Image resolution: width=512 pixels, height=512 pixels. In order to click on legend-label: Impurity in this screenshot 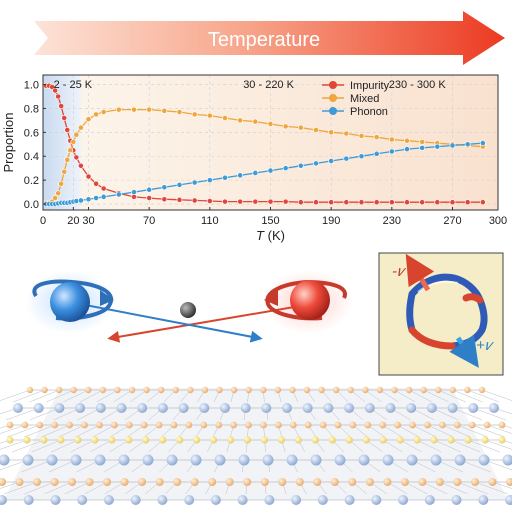, I will do `click(370, 86)`.